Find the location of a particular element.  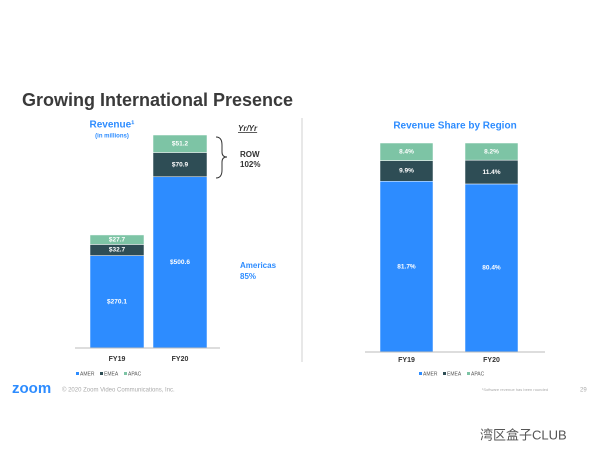

data-label: 8.2% is located at coordinates (491, 151).